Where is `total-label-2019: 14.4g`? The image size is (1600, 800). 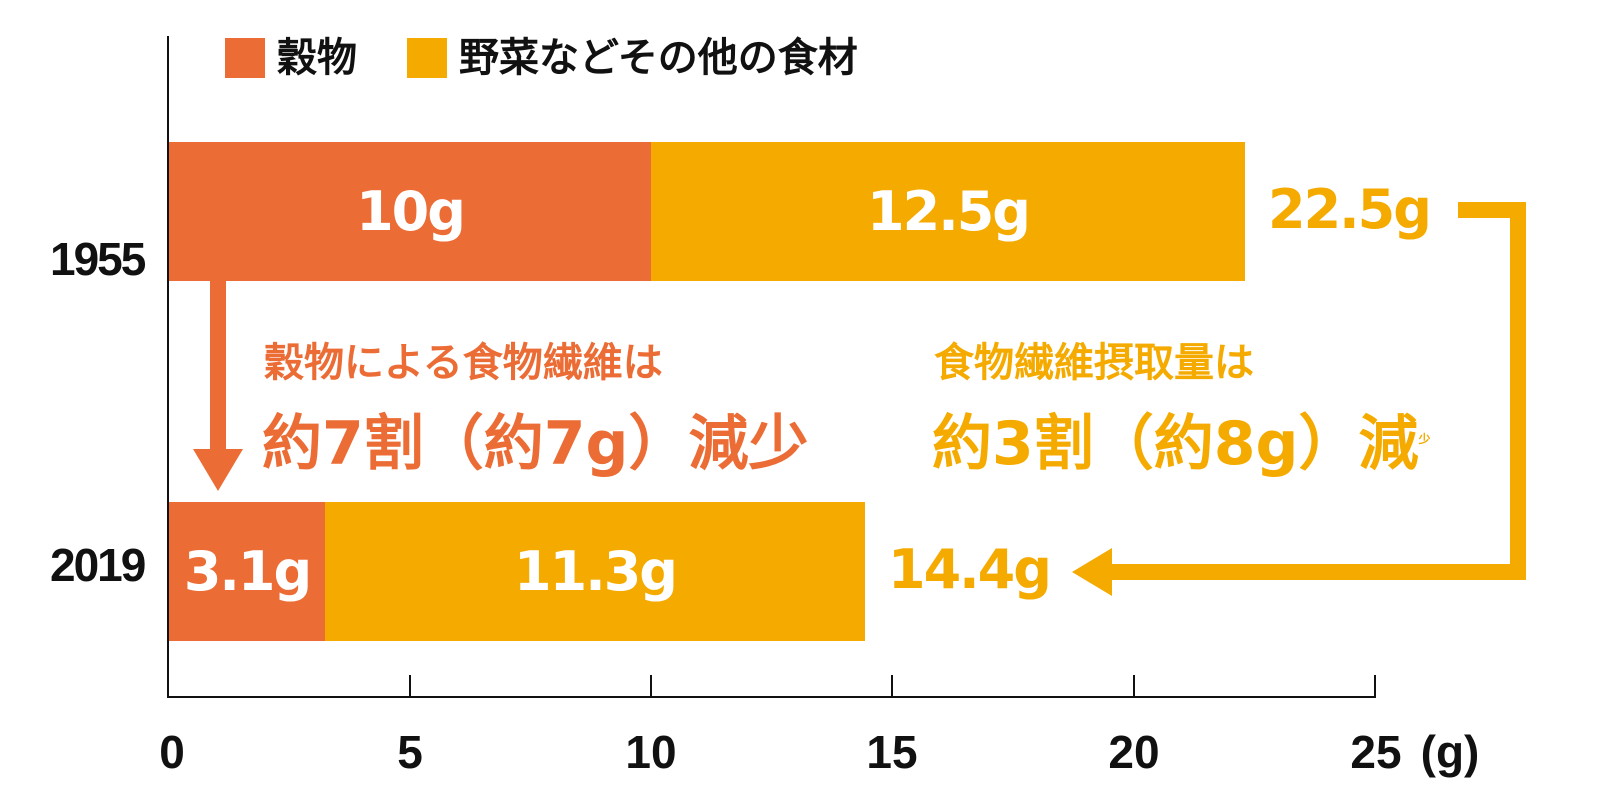 total-label-2019: 14.4g is located at coordinates (970, 569).